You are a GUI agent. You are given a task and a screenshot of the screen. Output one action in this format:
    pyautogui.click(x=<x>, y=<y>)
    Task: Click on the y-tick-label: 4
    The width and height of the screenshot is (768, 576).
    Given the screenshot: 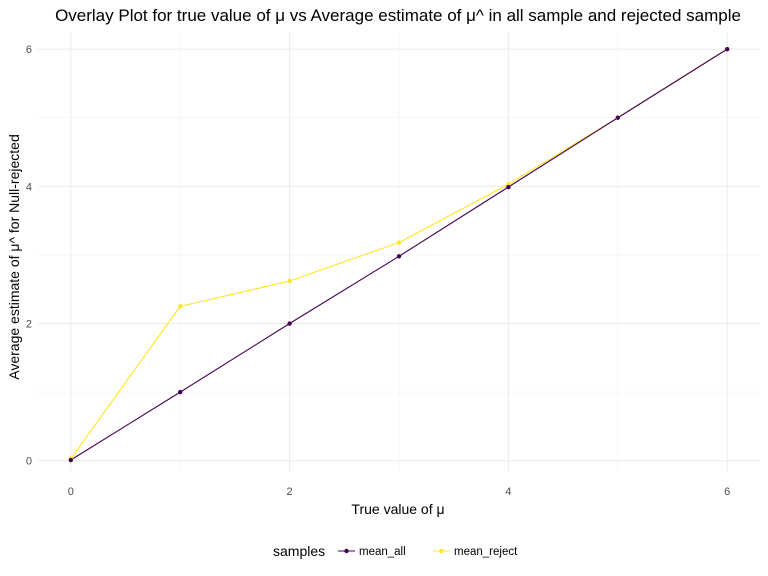 What is the action you would take?
    pyautogui.click(x=29, y=187)
    